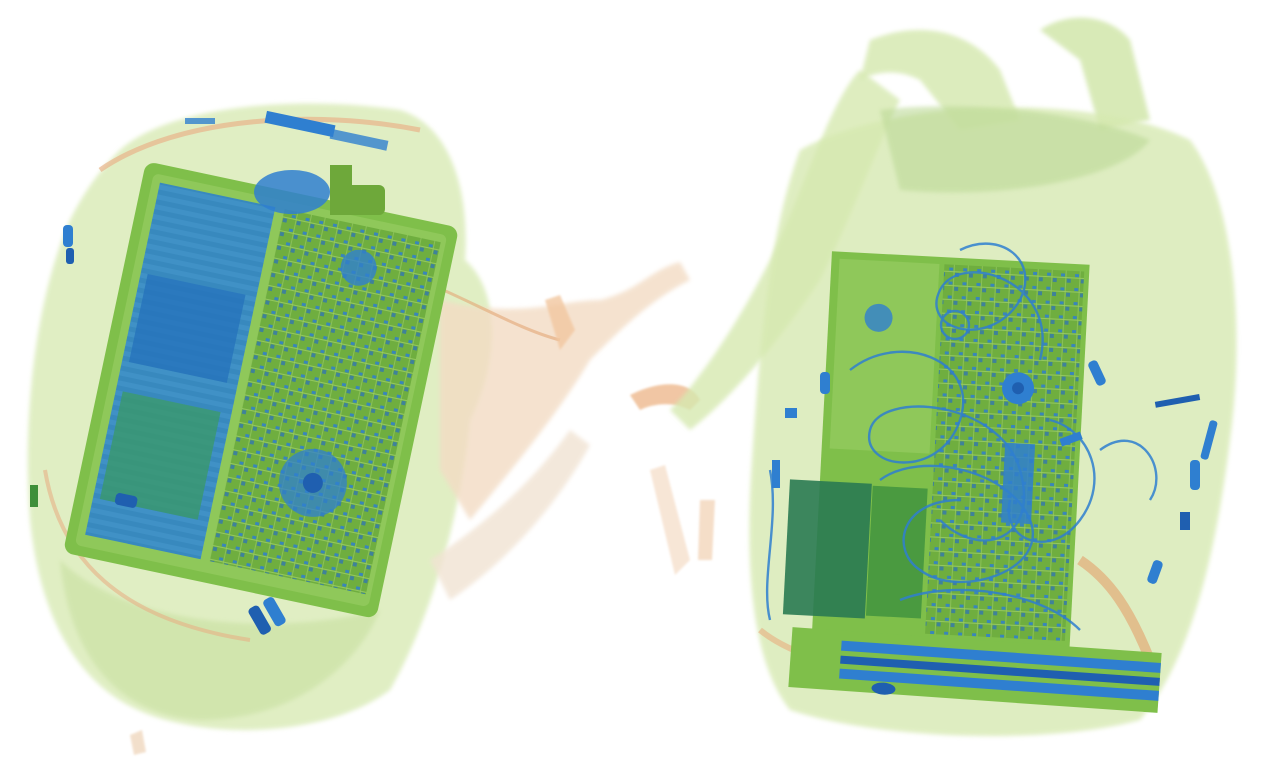  Describe the element at coordinates (325, 401) in the screenshot. I see `motherboard` at that location.